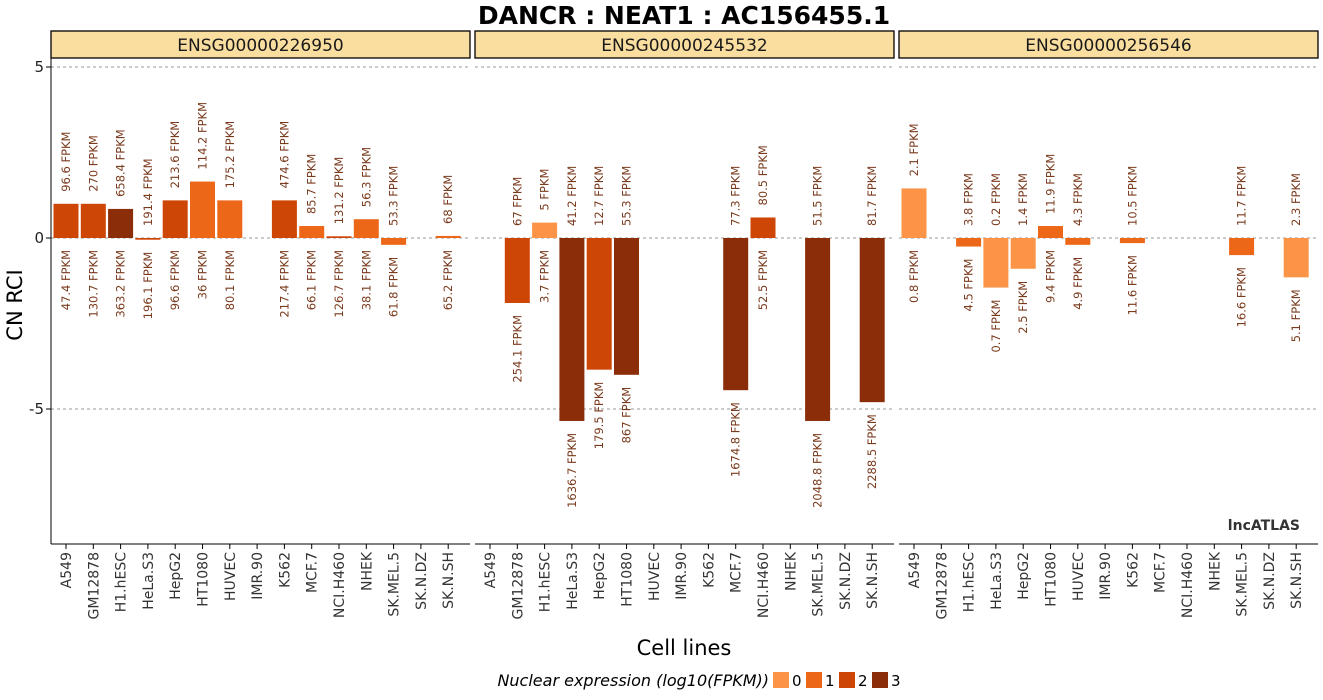  I want to click on bar-label-cytoplasm: 131.2 FPKM, so click(339, 191).